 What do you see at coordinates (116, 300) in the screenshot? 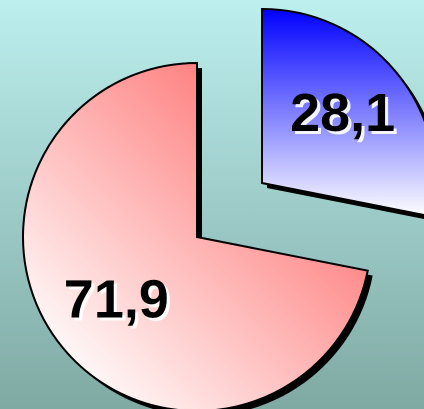
I see `data-label: 71,9` at bounding box center [116, 300].